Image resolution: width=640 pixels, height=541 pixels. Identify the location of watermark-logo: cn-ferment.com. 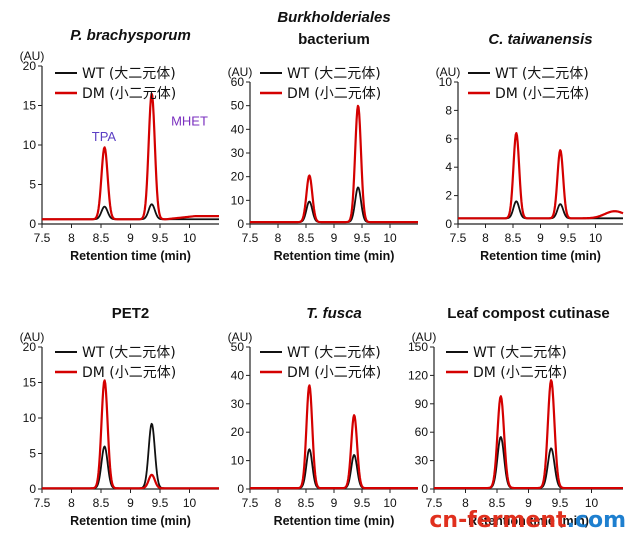
(527, 520).